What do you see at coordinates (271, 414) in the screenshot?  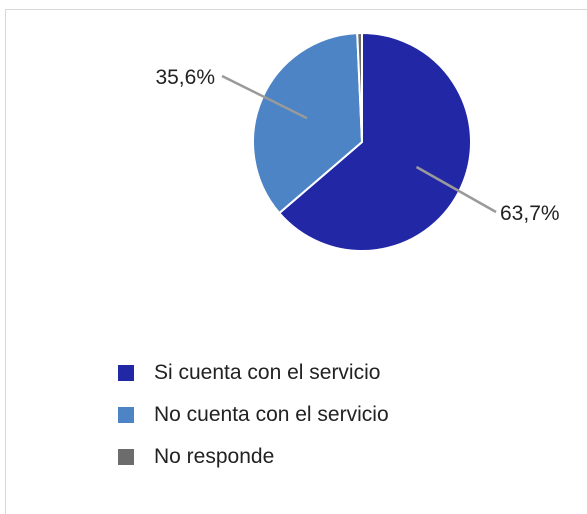 I see `legend-label: No cuenta con el servicio` at bounding box center [271, 414].